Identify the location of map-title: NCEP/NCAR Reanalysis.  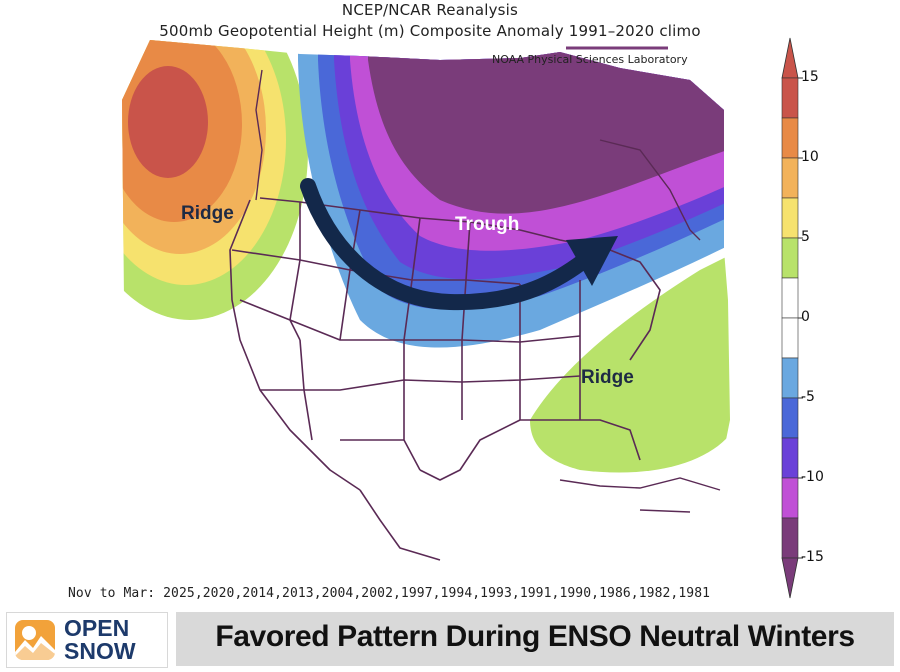
(430, 10).